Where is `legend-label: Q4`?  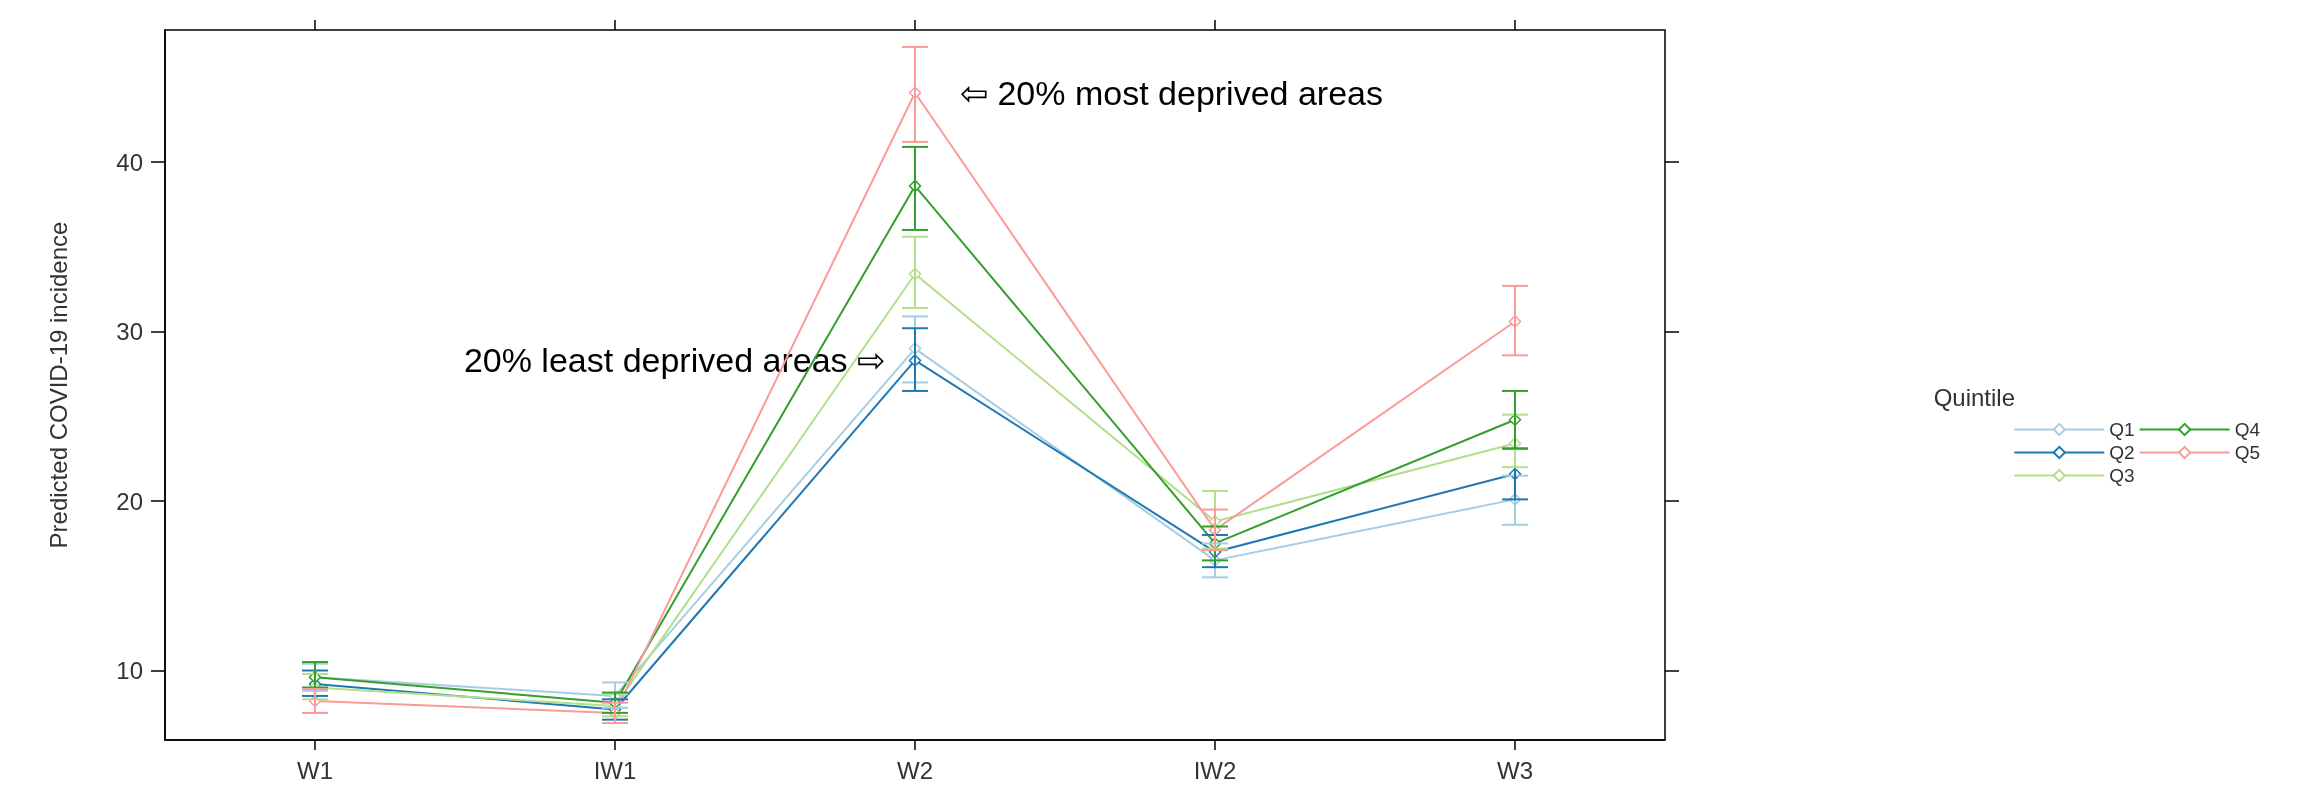
legend-label: Q4 is located at coordinates (2247, 429).